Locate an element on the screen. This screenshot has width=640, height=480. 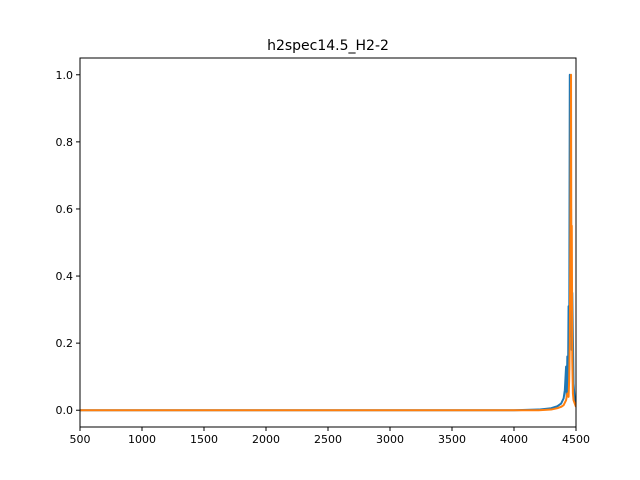
x-tick-label: 3500 is located at coordinates (452, 439).